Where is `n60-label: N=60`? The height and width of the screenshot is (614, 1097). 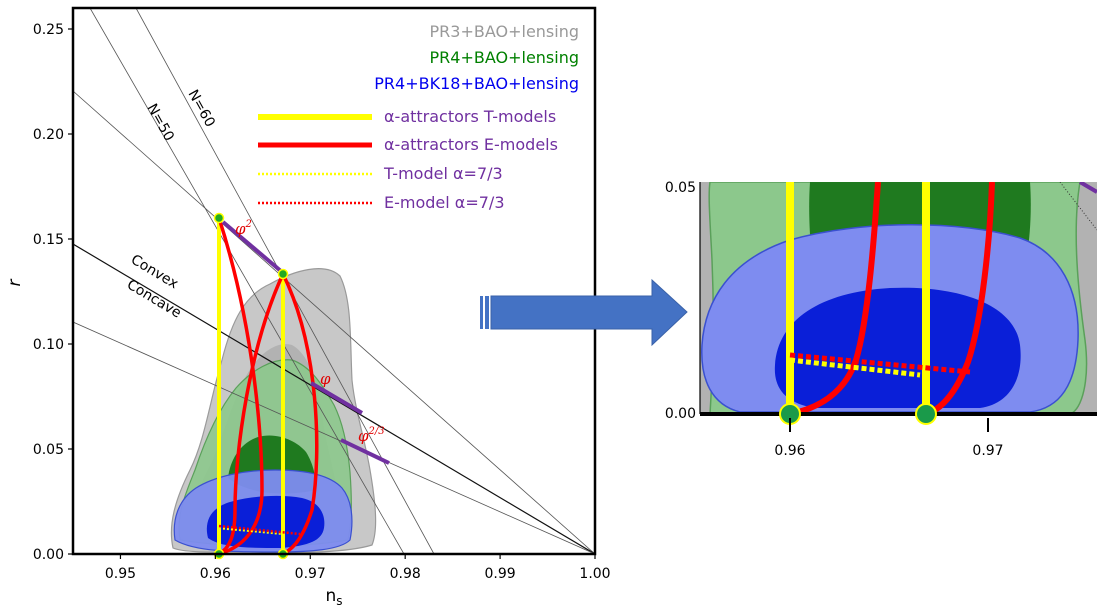 n60-label: N=60 is located at coordinates (201, 108).